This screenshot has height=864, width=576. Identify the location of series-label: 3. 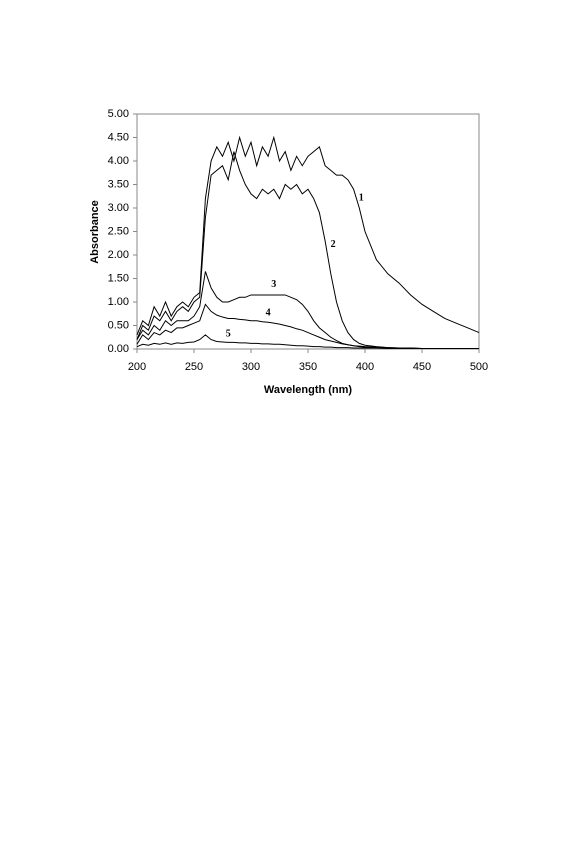
(273, 284).